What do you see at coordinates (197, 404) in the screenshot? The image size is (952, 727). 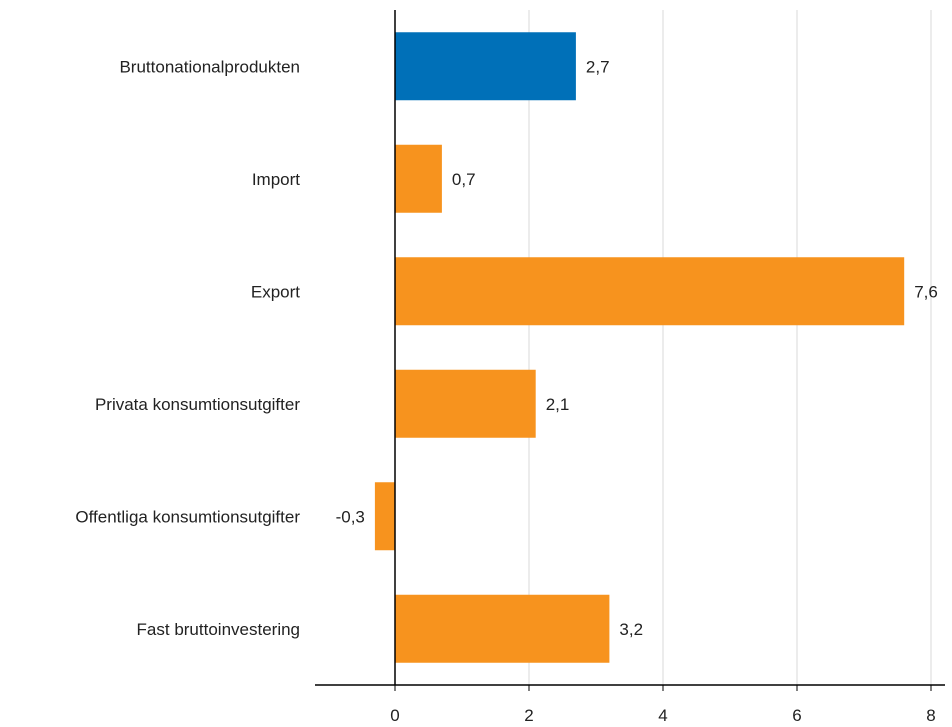 I see `category-label-3: Privata konsumtionsutgifter` at bounding box center [197, 404].